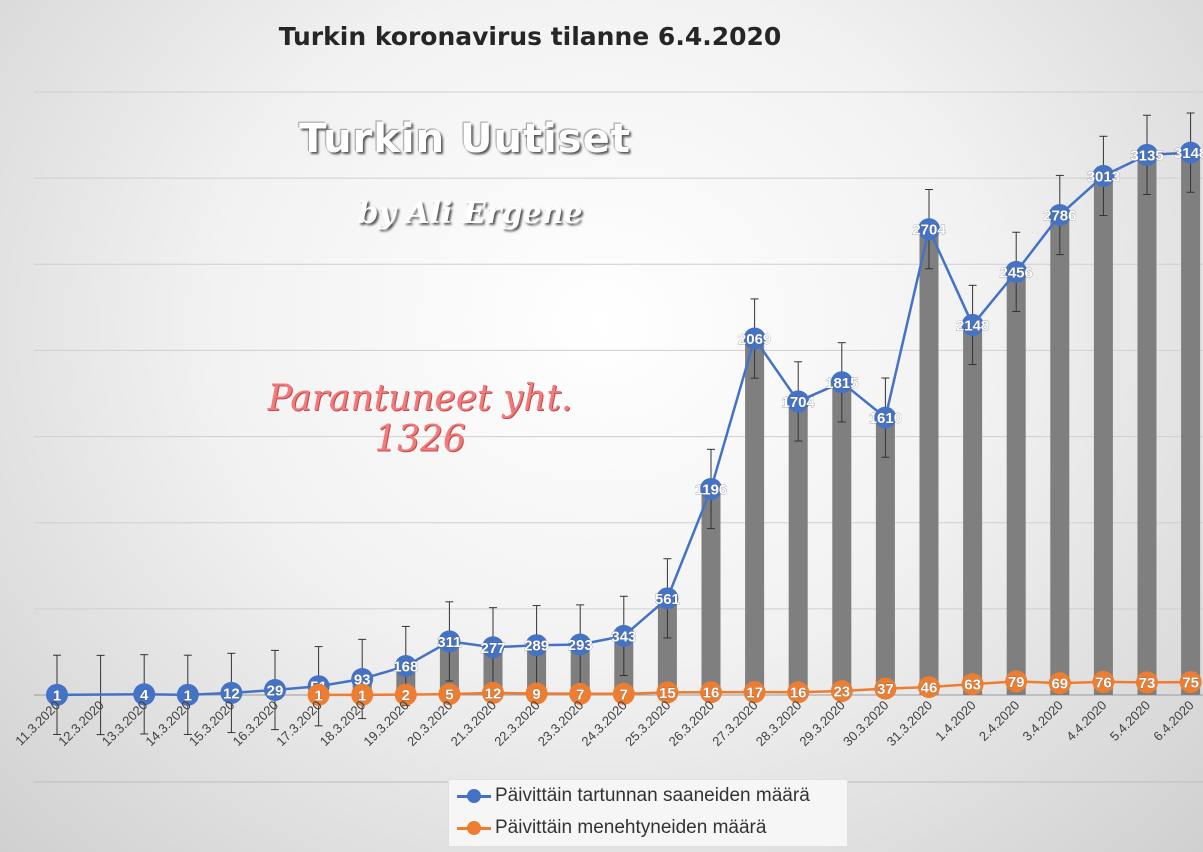 Image resolution: width=1203 pixels, height=852 pixels. What do you see at coordinates (866, 724) in the screenshot?
I see `x-tick-label: 30.3.2020` at bounding box center [866, 724].